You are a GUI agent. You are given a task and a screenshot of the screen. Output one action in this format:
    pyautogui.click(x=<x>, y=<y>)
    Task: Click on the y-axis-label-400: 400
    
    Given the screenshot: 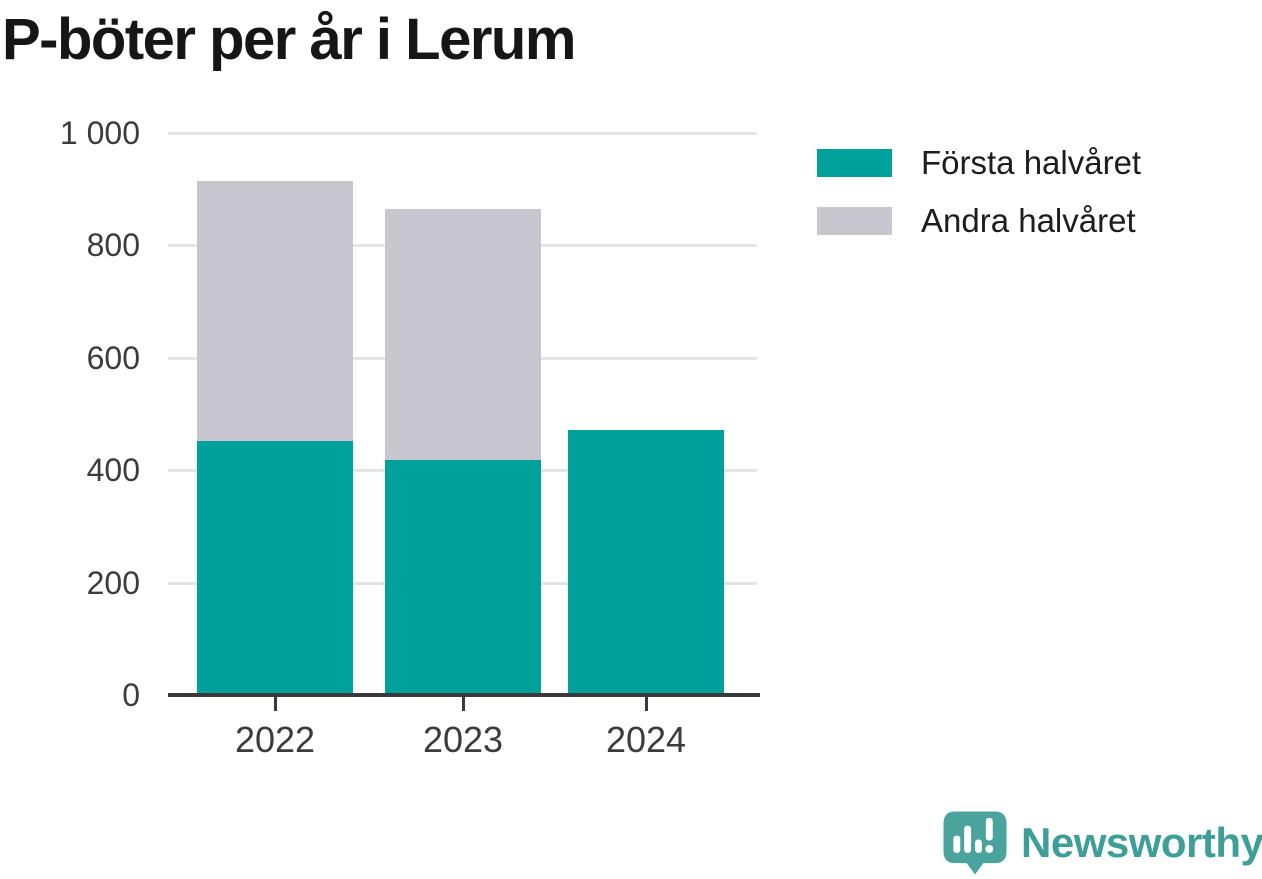 What is the action you would take?
    pyautogui.click(x=113, y=470)
    